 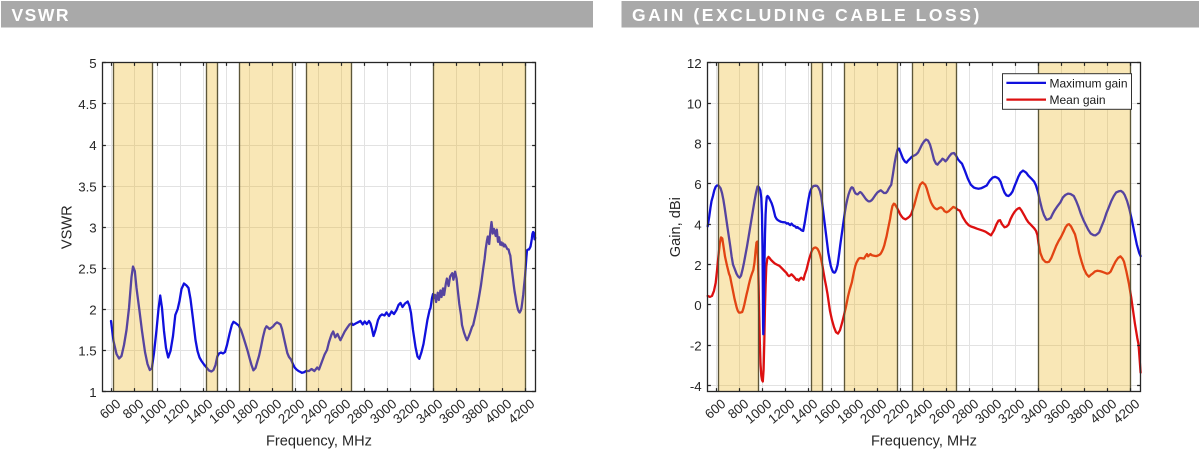 I want to click on svg-text: 5, so click(x=92, y=63).